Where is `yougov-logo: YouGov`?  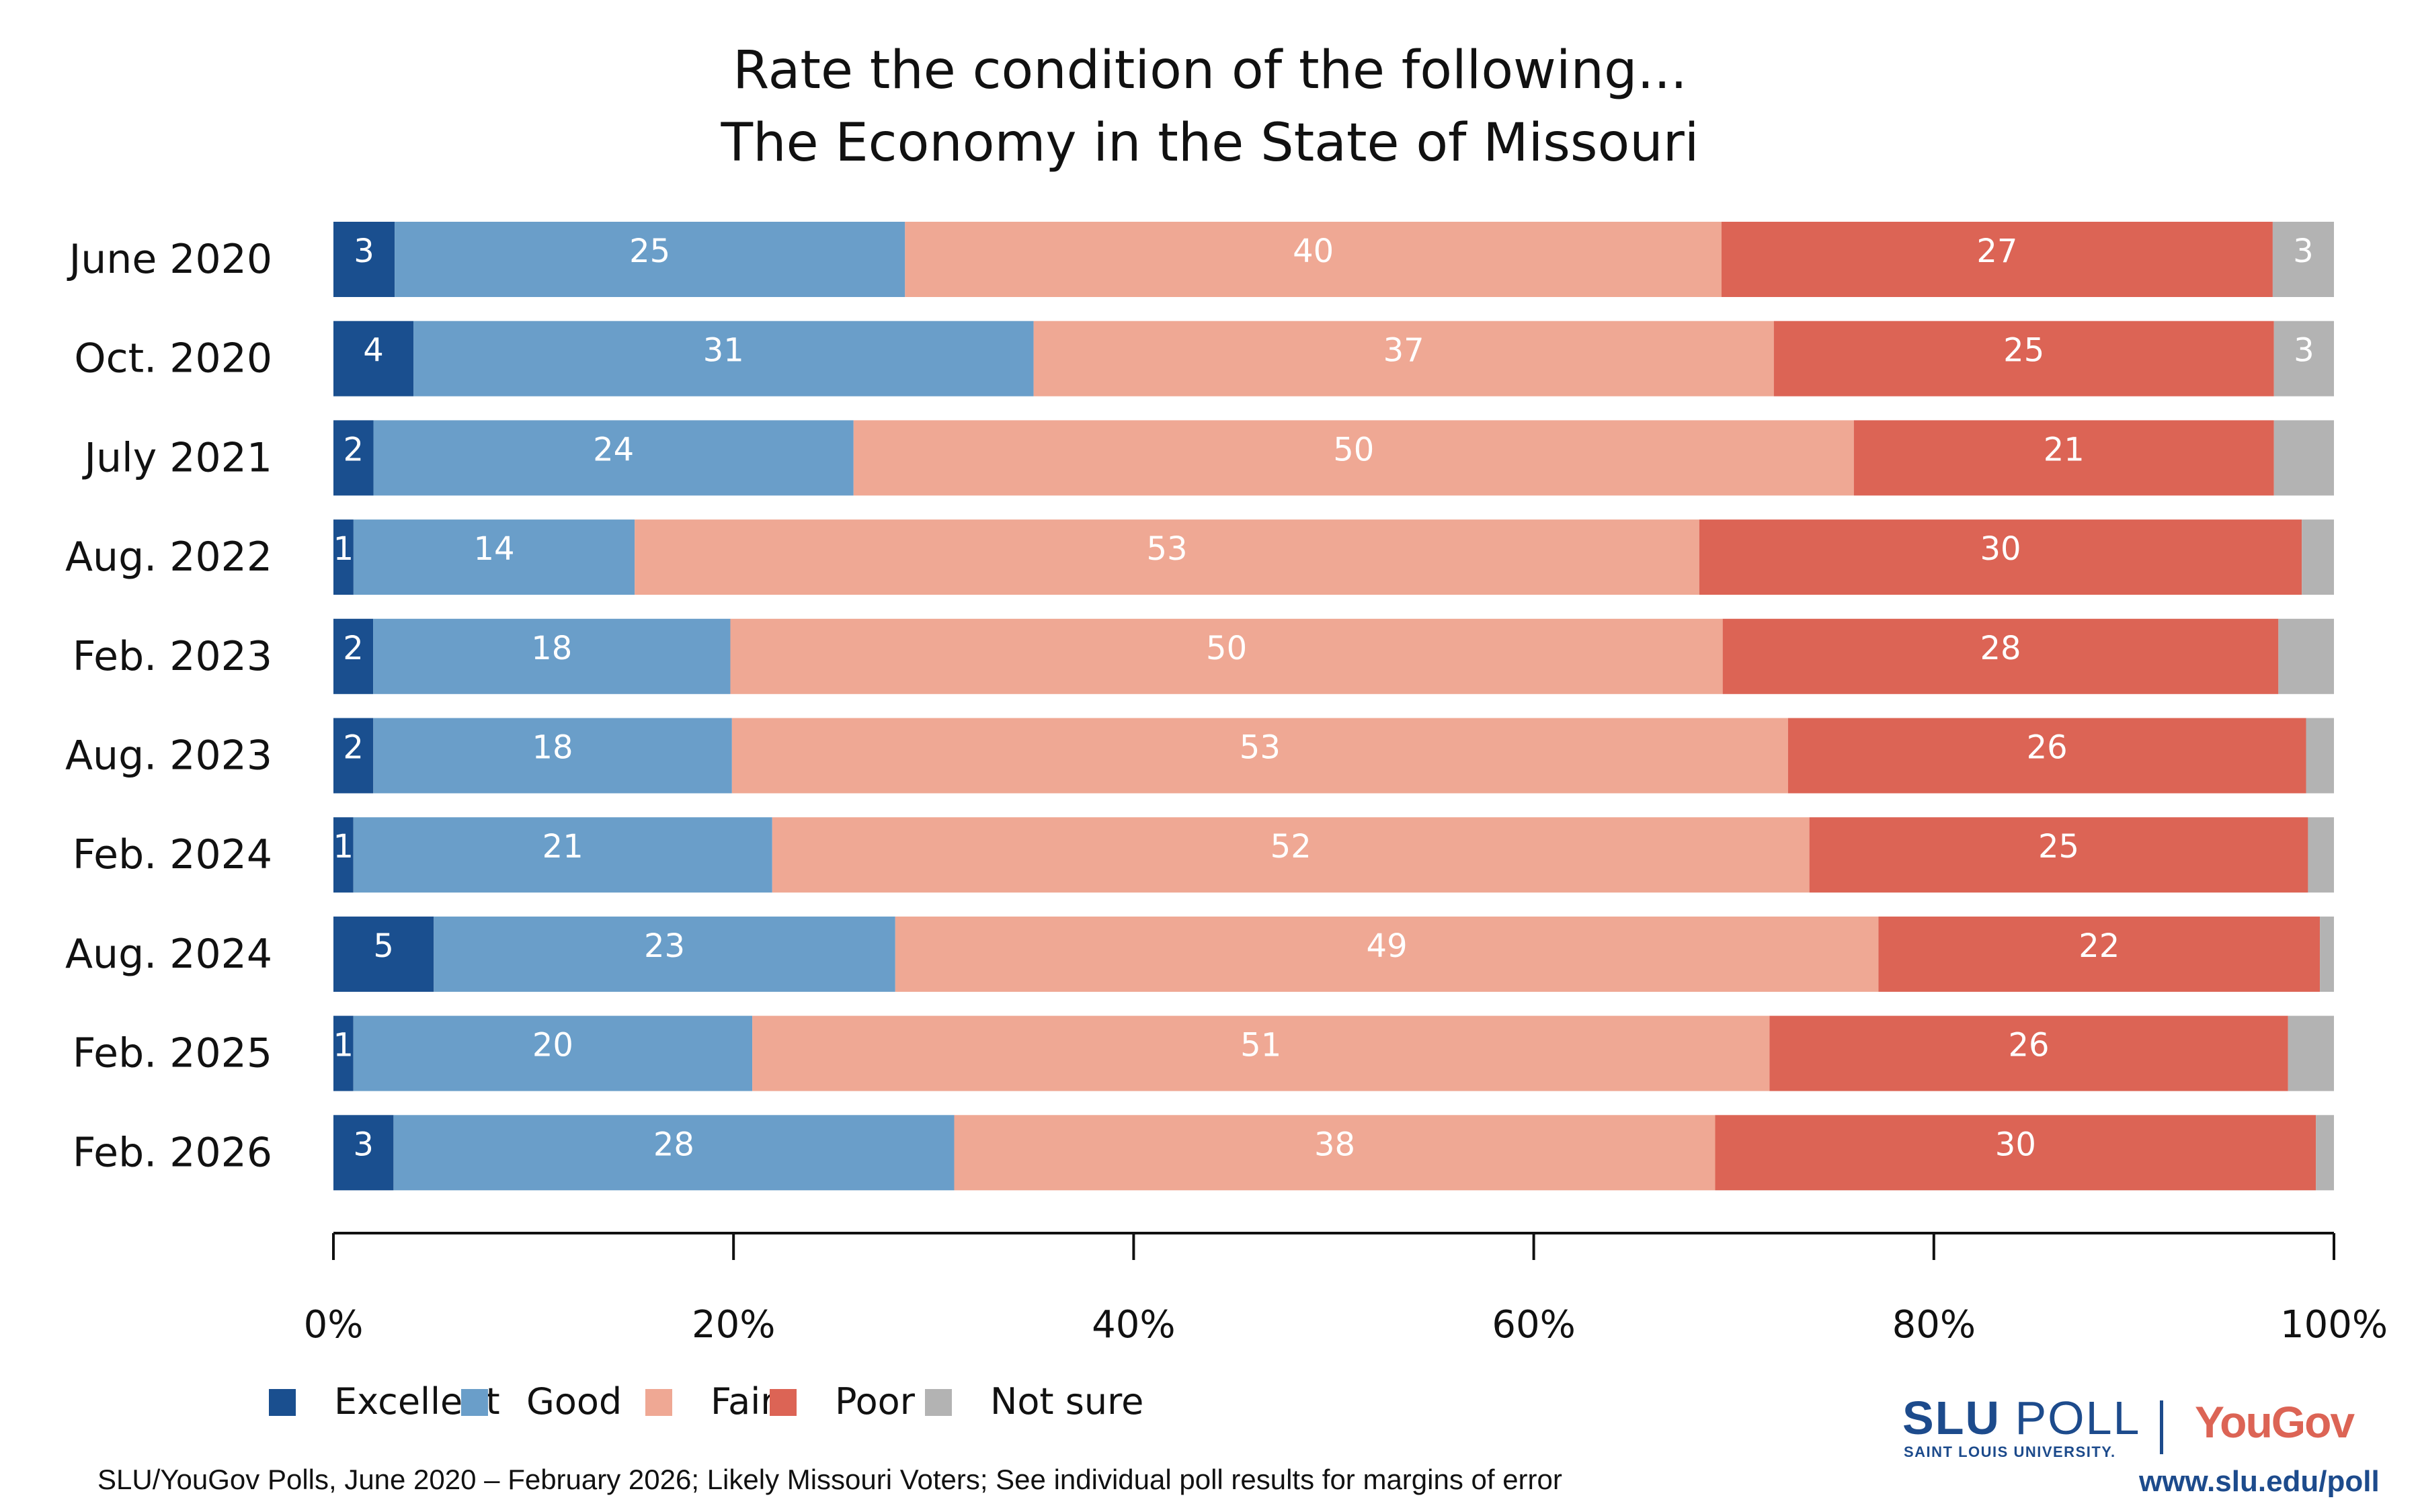 yougov-logo: YouGov is located at coordinates (2275, 1422).